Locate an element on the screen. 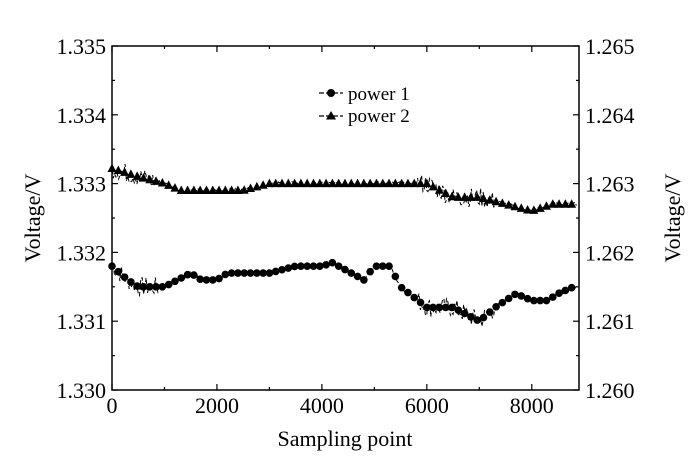 This screenshot has height=457, width=700. y-right-tick-label: 1.264 is located at coordinates (610, 115).